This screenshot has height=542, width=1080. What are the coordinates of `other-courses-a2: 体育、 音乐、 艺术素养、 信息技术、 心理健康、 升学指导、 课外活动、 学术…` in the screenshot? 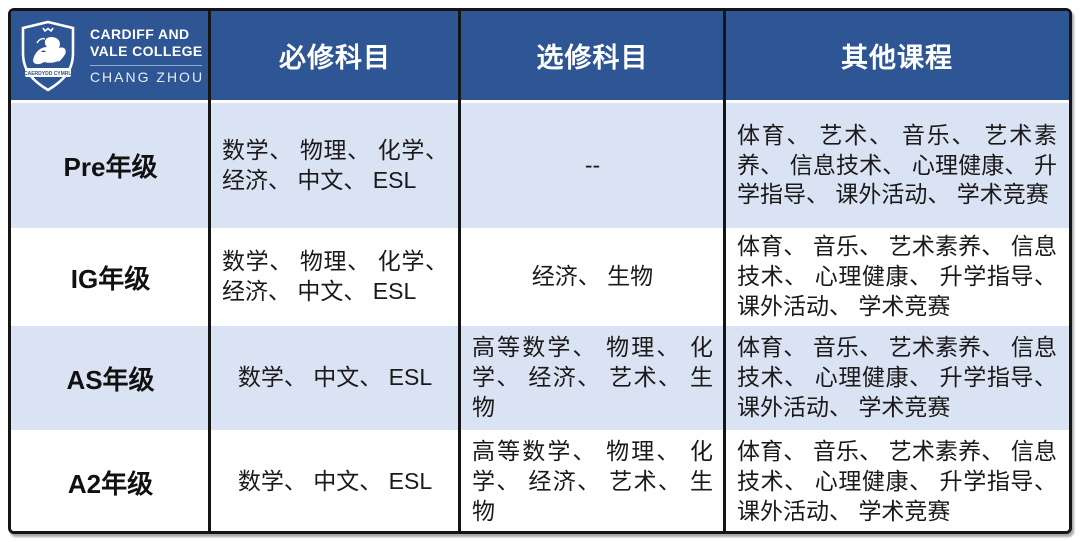 It's located at (897, 481).